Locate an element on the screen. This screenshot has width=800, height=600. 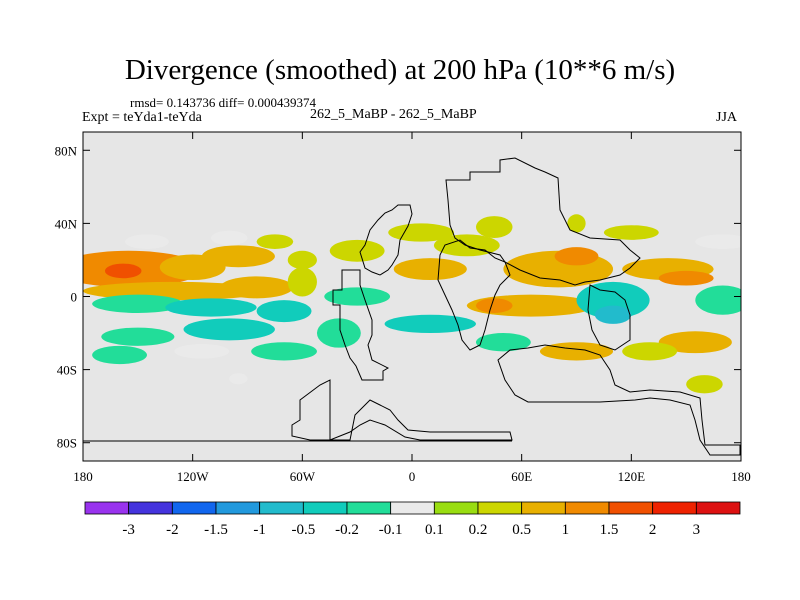
x-tick-label-2: 60W is located at coordinates (303, 476).